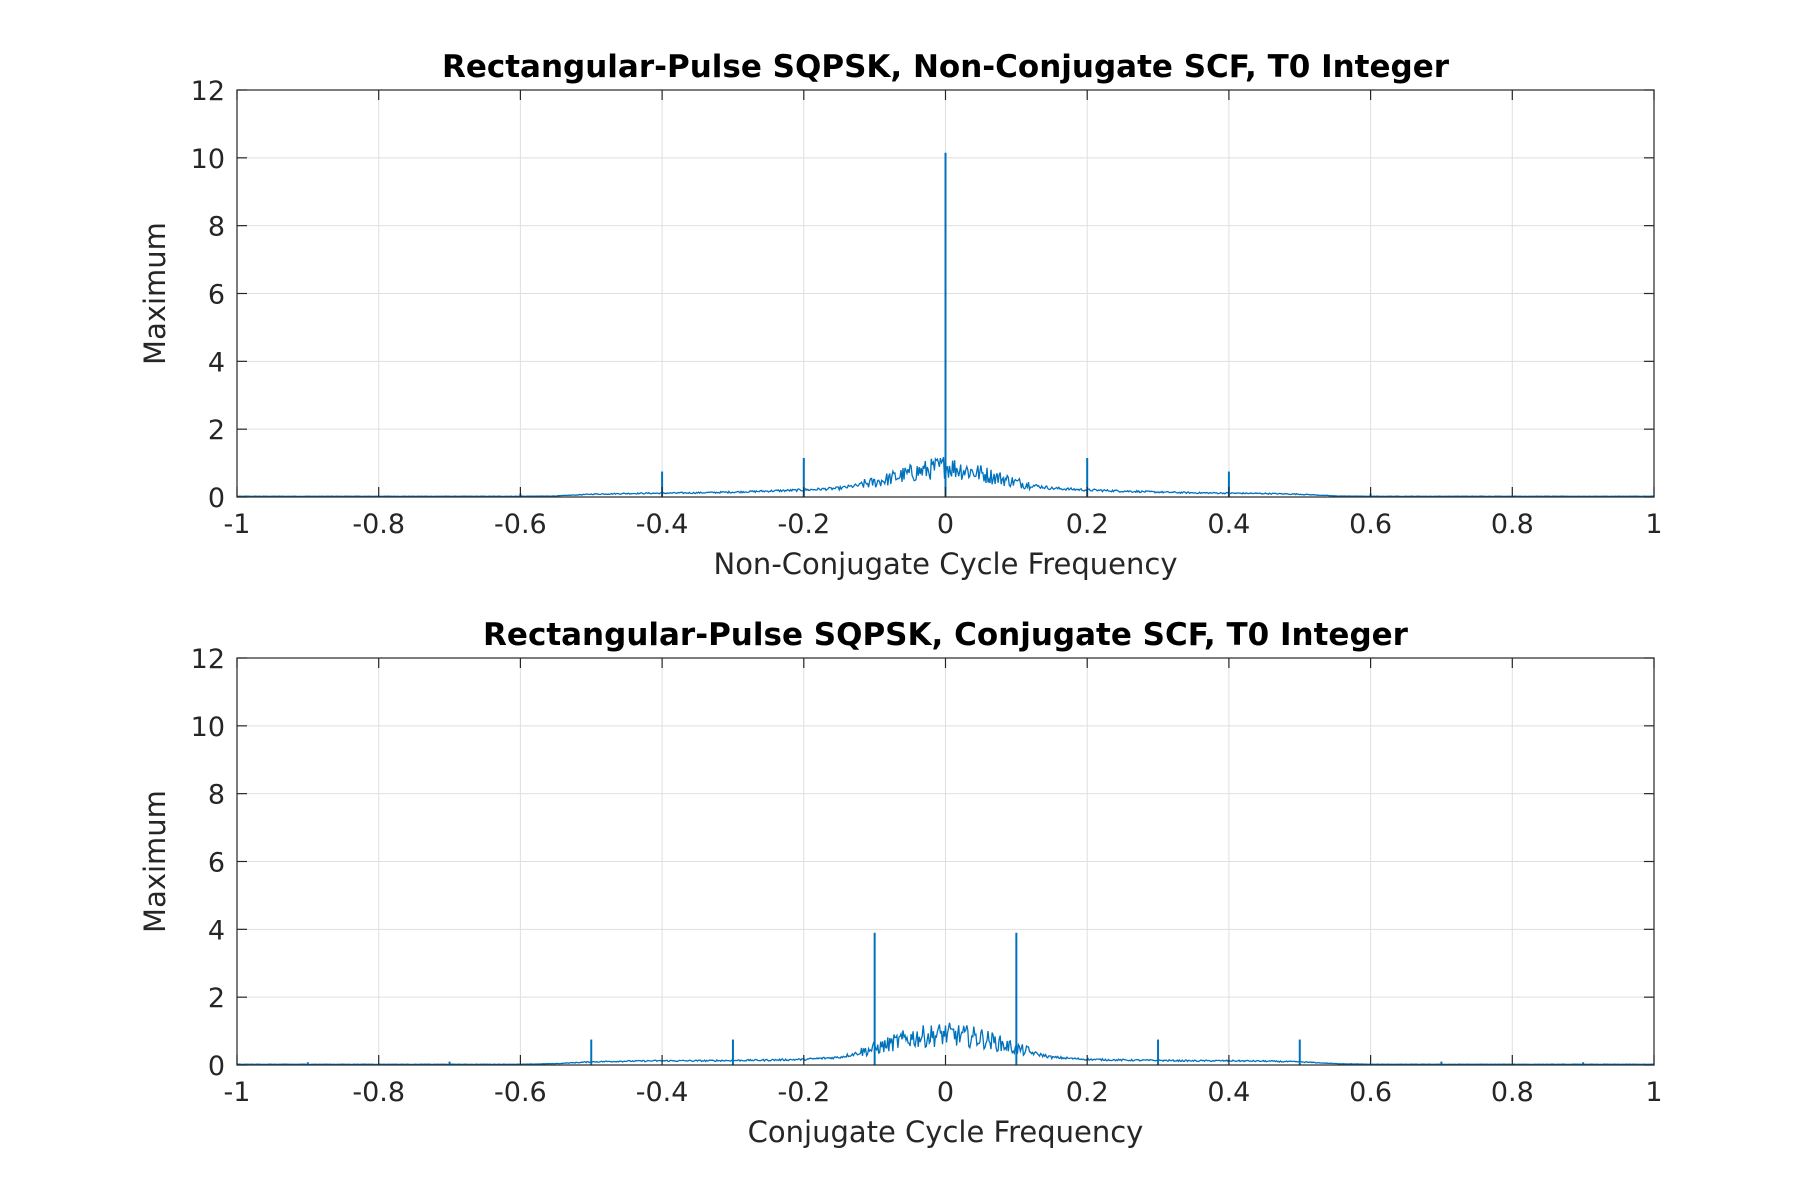 The height and width of the screenshot is (1181, 1800). What do you see at coordinates (945, 999) in the screenshot?
I see `data-series` at bounding box center [945, 999].